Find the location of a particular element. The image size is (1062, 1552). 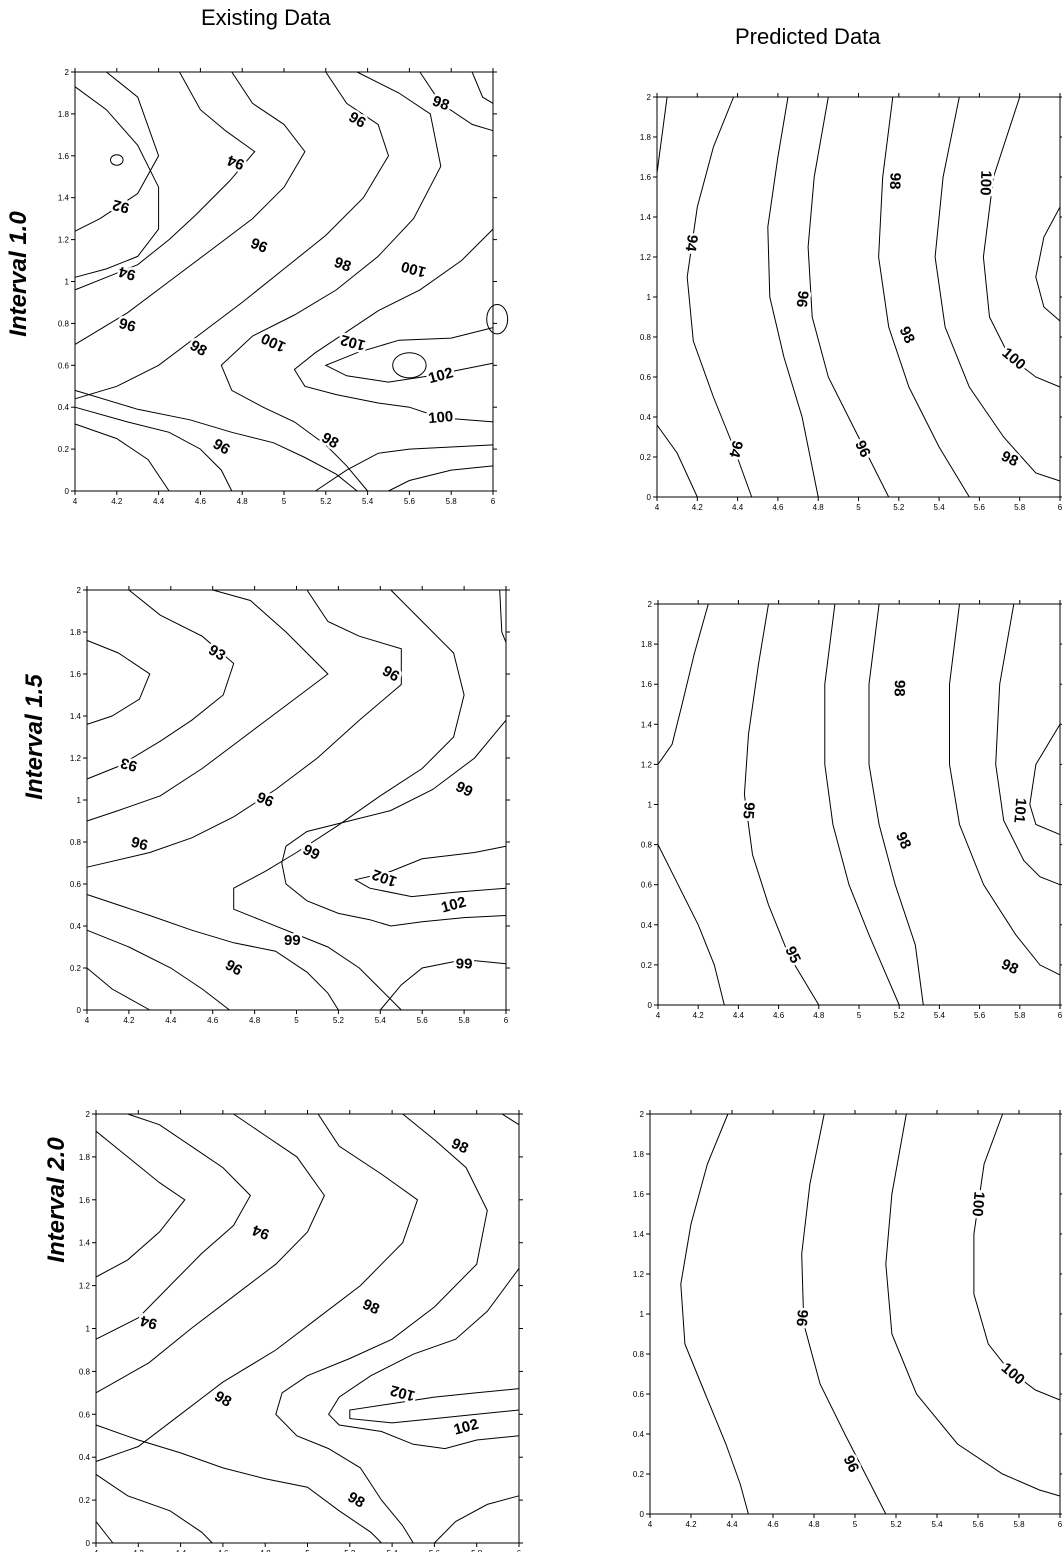

x-tick-label: 5.4 is located at coordinates (368, 501).